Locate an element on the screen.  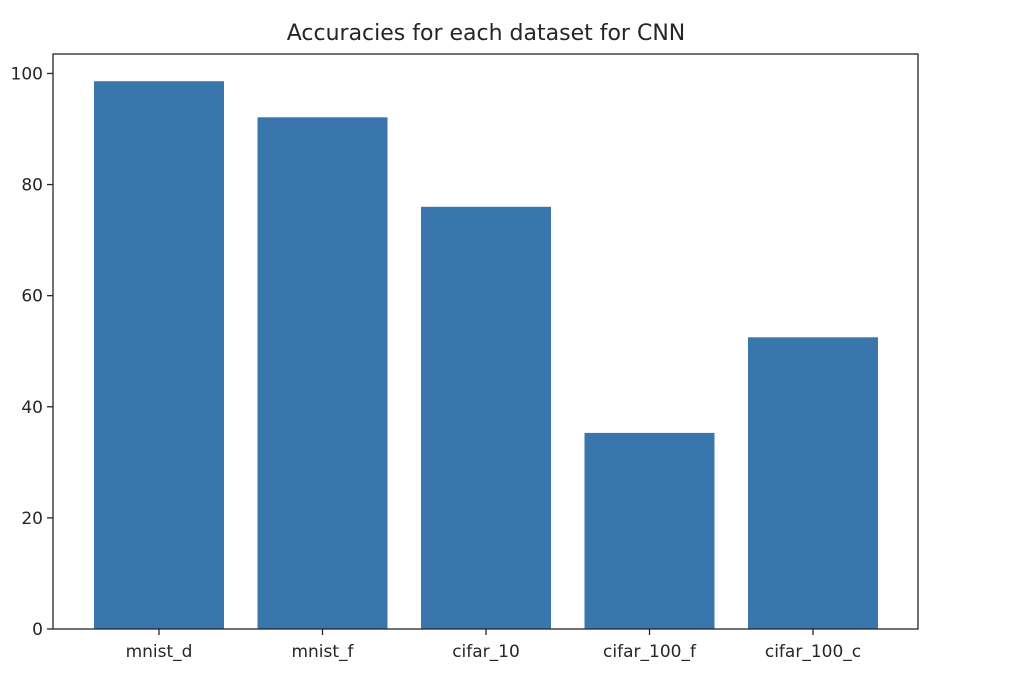
y-tick-label: 20 is located at coordinates (32, 519).